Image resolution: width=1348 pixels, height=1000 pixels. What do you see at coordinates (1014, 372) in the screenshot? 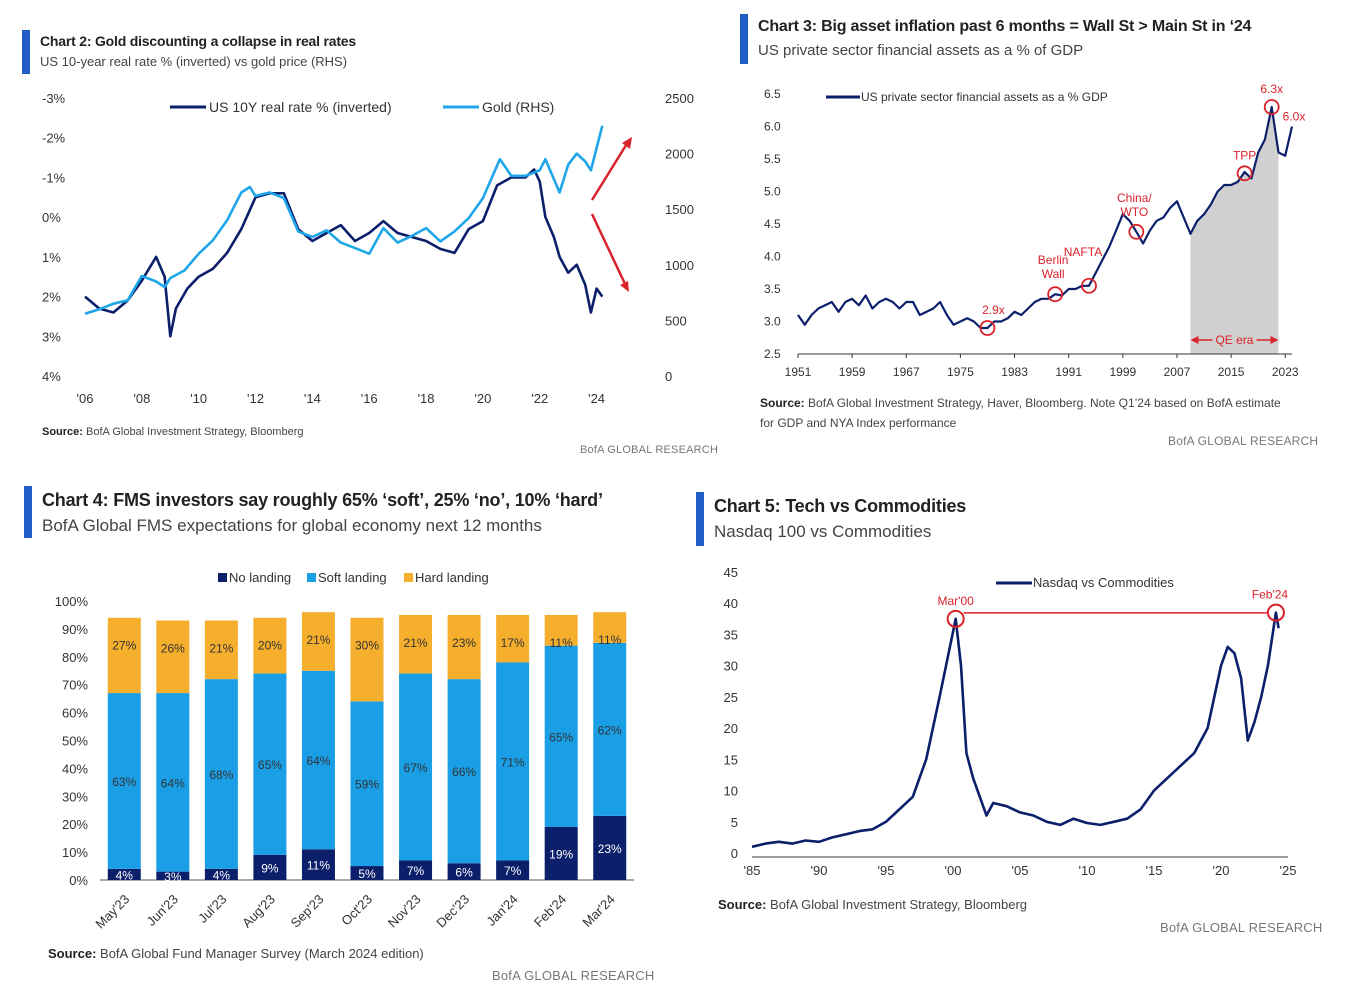
I see `x-tick-label: 1983` at bounding box center [1014, 372].